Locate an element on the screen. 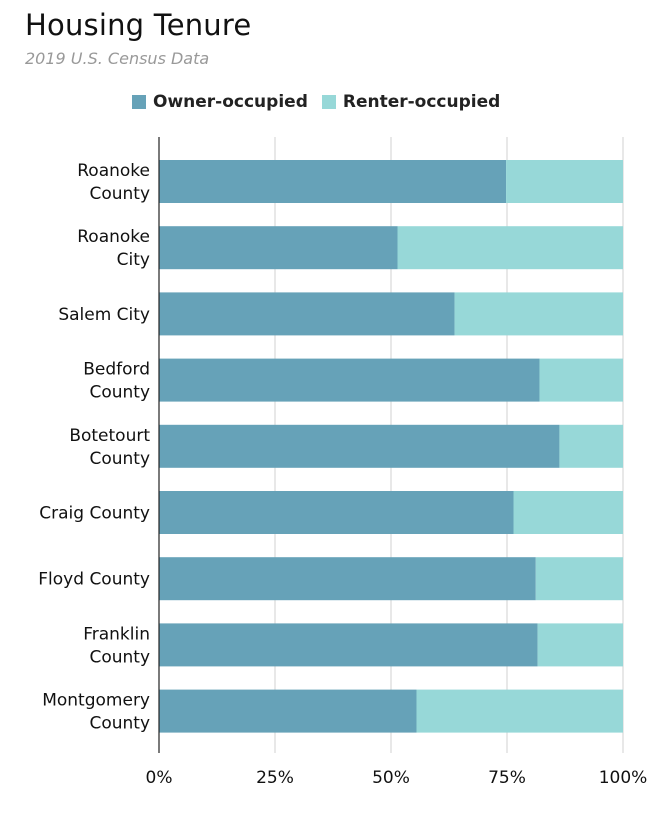  category-label: Bedford is located at coordinates (116, 370).